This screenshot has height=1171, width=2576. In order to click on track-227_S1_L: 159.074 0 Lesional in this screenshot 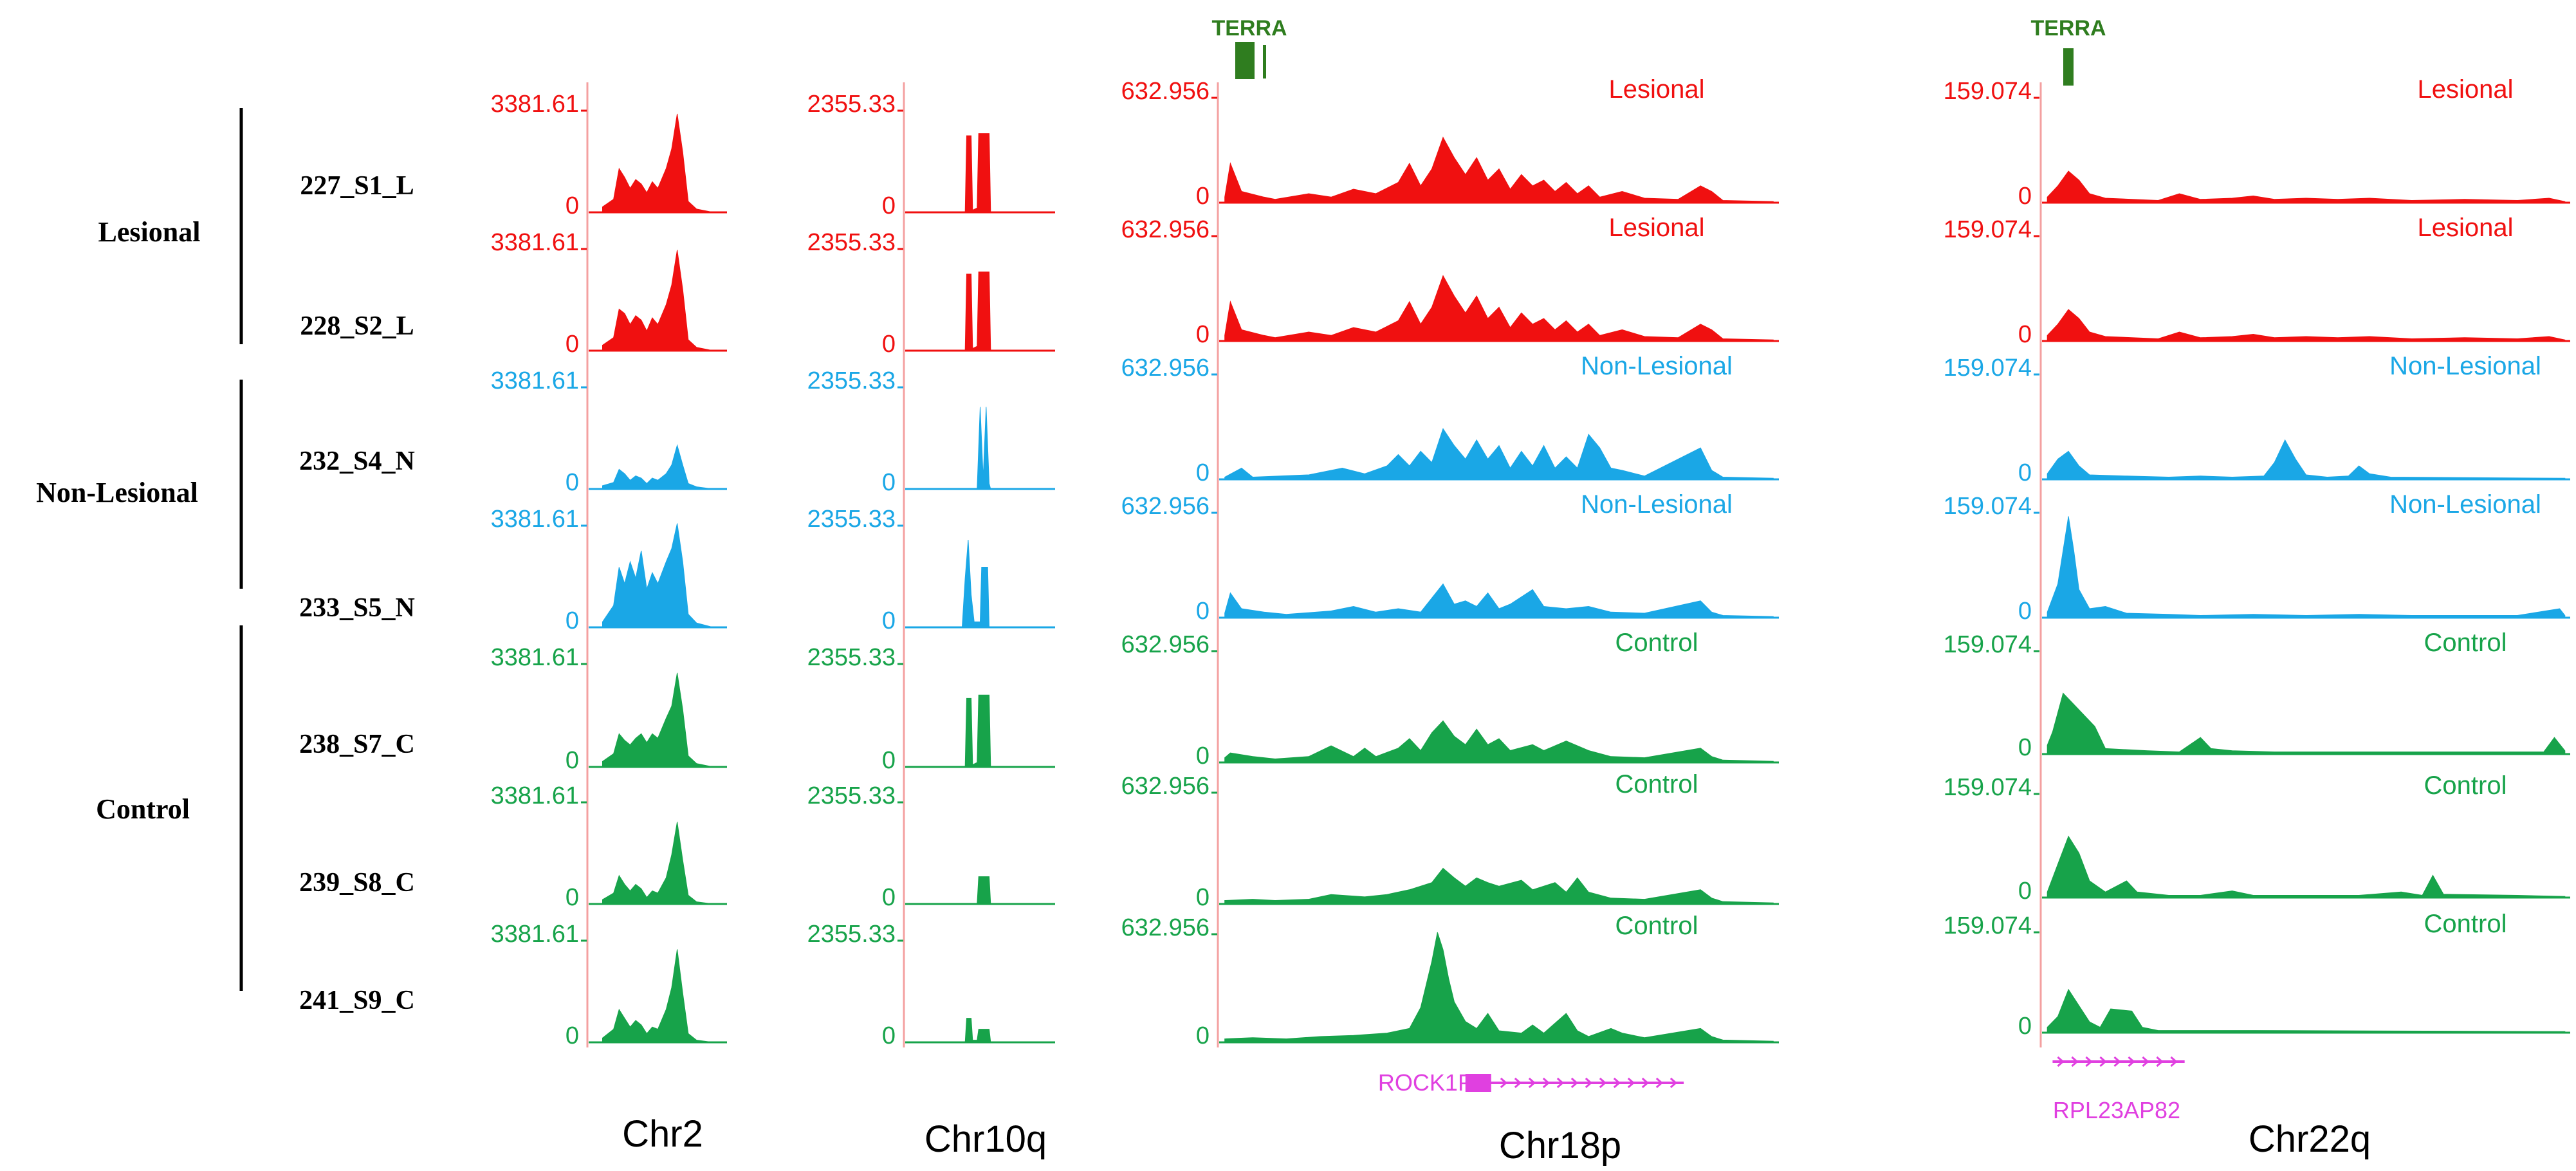, I will do `click(2257, 142)`.